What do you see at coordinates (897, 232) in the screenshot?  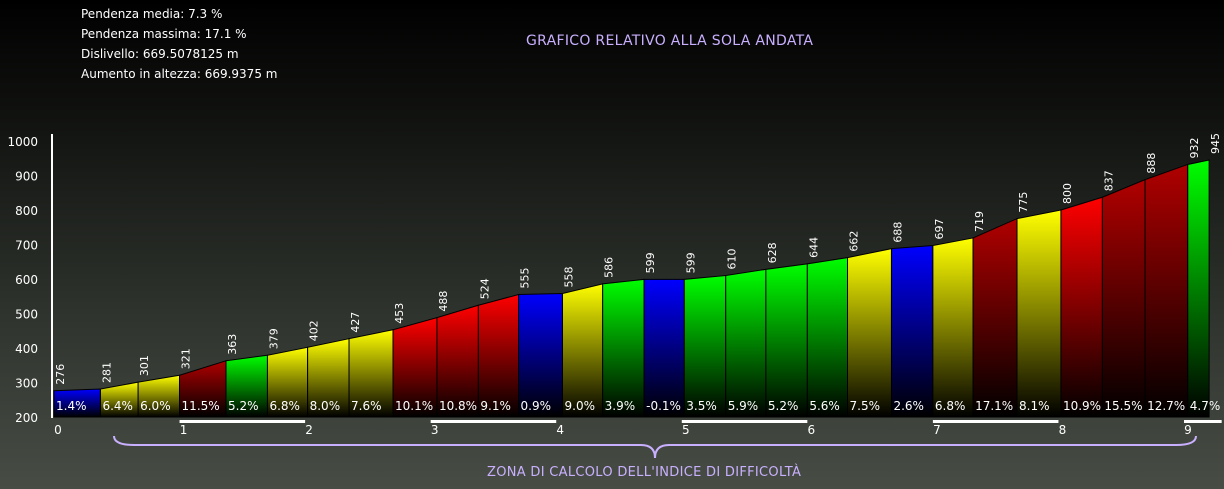 I see `elevation-label: 688` at bounding box center [897, 232].